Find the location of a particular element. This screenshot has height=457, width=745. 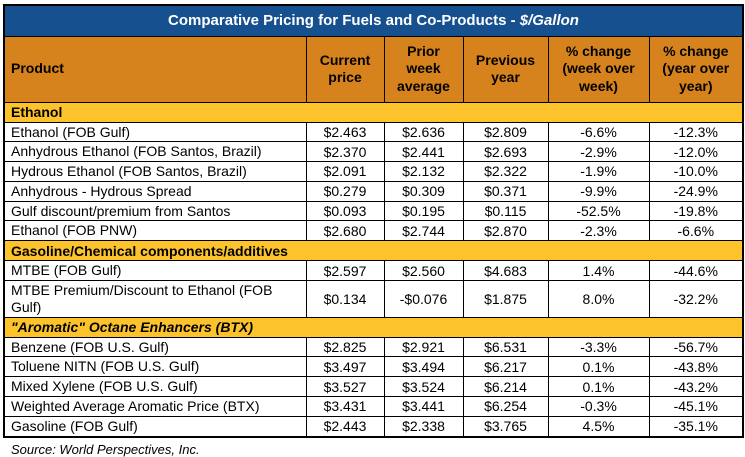

value-cell: $3.765 is located at coordinates (505, 426).